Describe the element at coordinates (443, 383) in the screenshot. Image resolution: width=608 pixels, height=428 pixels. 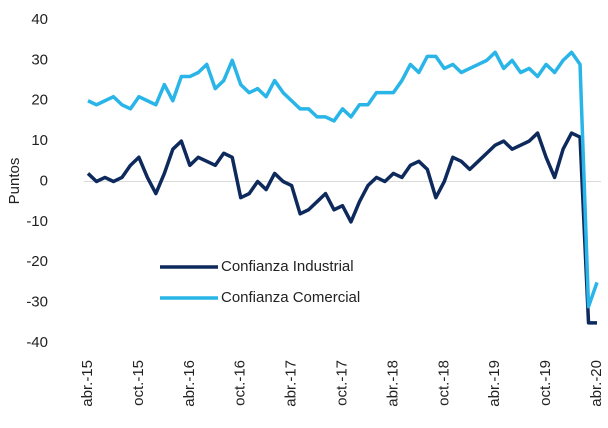
I see `x-tick-label: oct.-18` at that location.